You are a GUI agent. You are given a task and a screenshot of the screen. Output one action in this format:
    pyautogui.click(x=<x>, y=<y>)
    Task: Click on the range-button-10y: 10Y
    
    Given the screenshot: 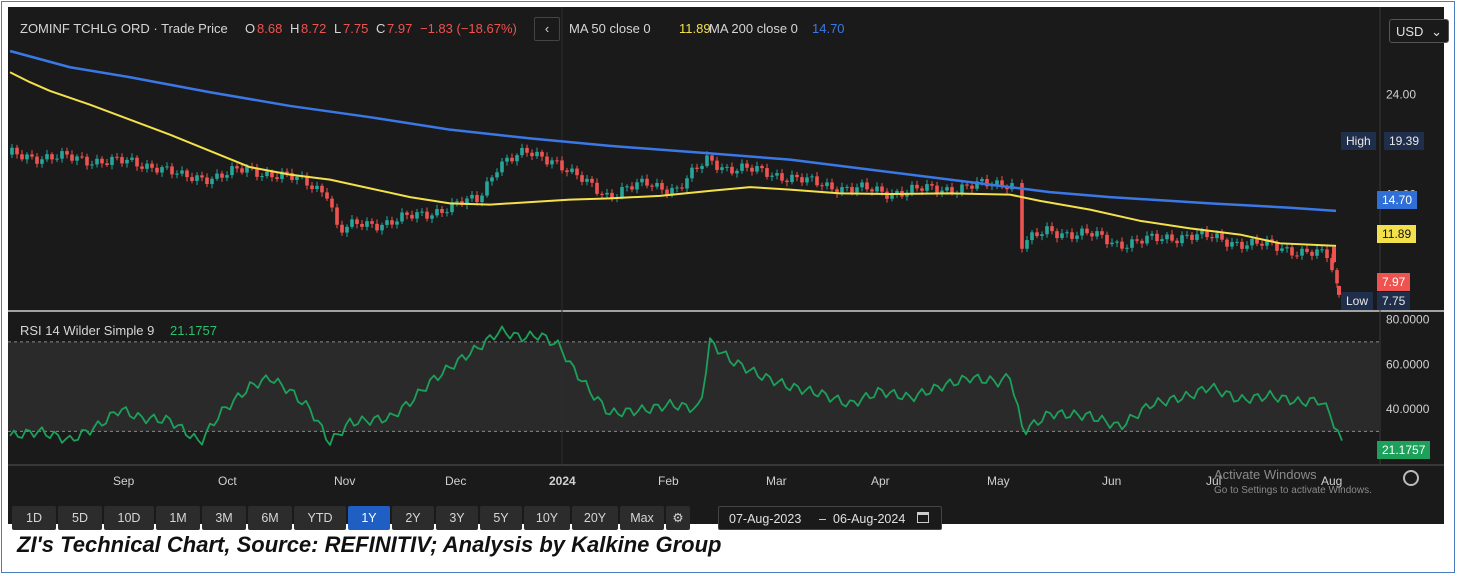 What is the action you would take?
    pyautogui.click(x=547, y=518)
    